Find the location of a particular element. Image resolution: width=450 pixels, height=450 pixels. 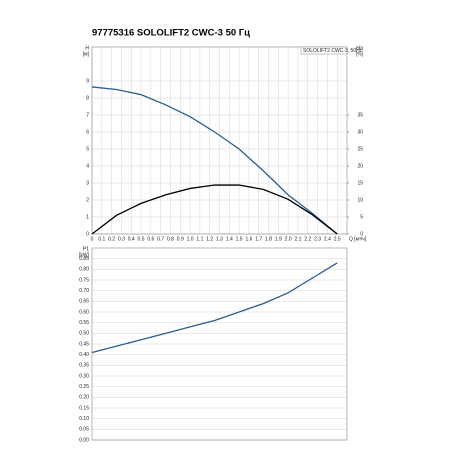

x-tick-label: 1.1 is located at coordinates (199, 239).